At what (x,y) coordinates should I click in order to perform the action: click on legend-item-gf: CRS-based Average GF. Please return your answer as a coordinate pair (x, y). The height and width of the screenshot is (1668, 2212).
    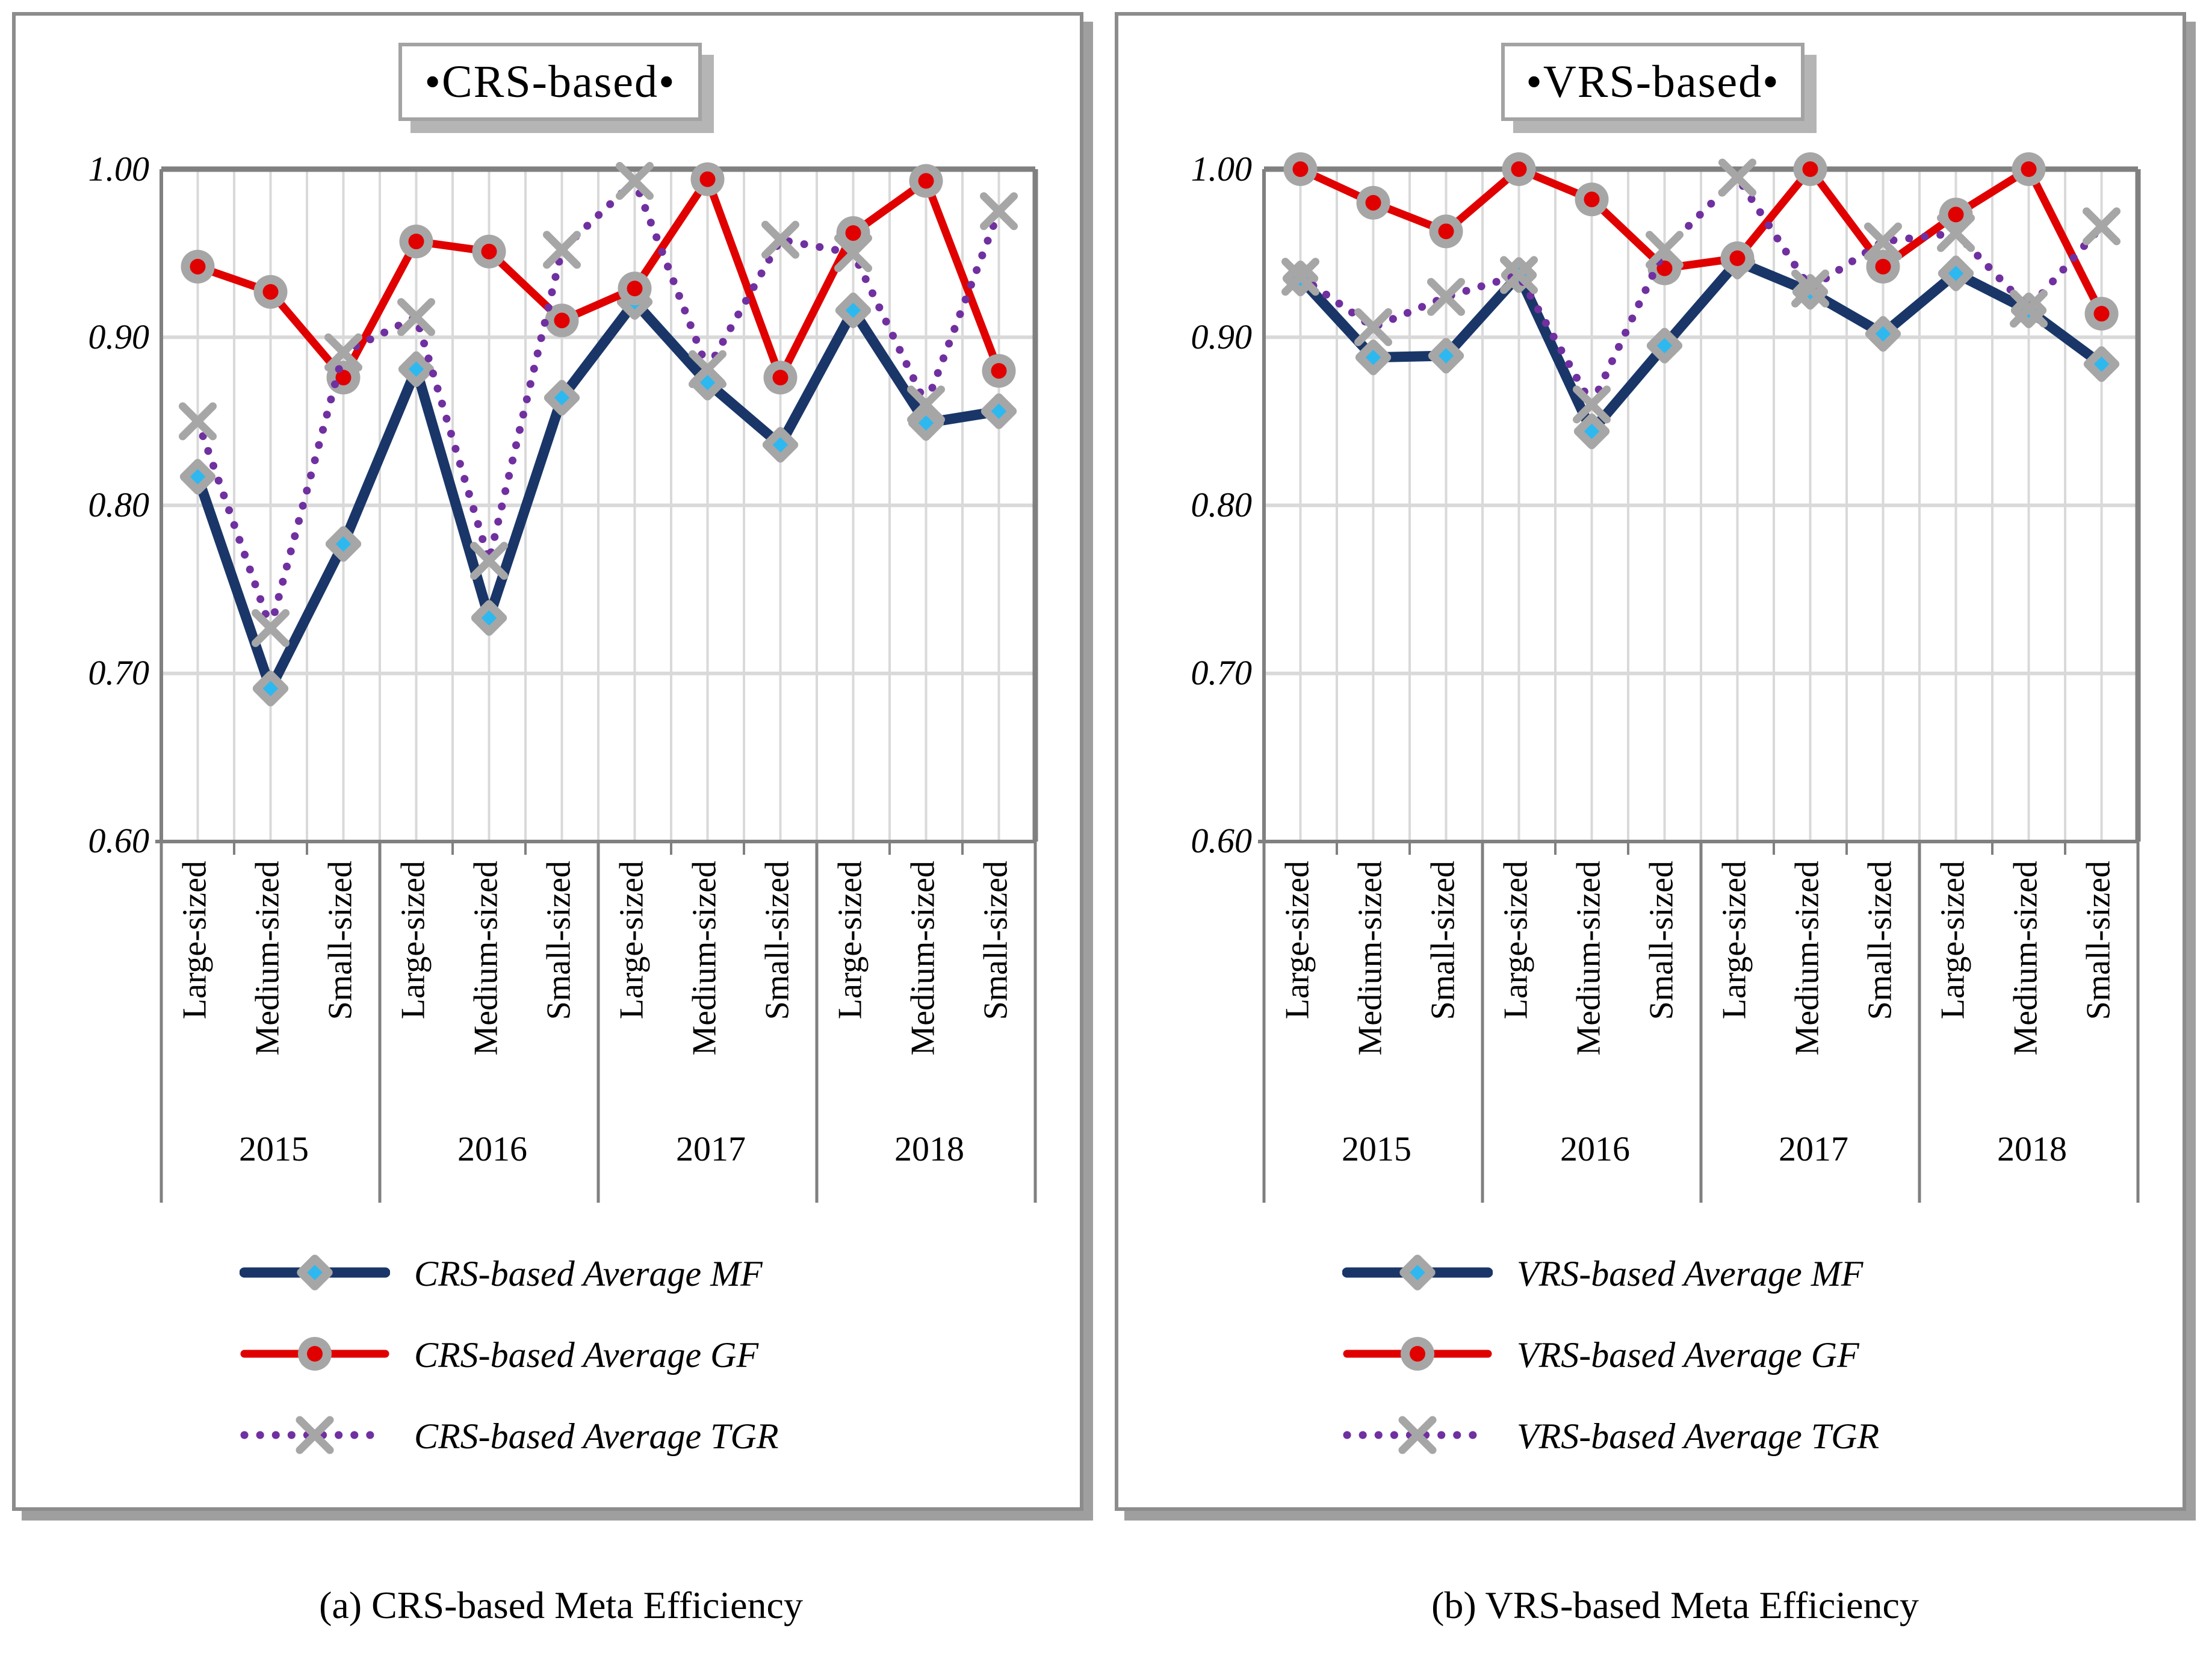
    Looking at the image, I should click on (499, 1355).